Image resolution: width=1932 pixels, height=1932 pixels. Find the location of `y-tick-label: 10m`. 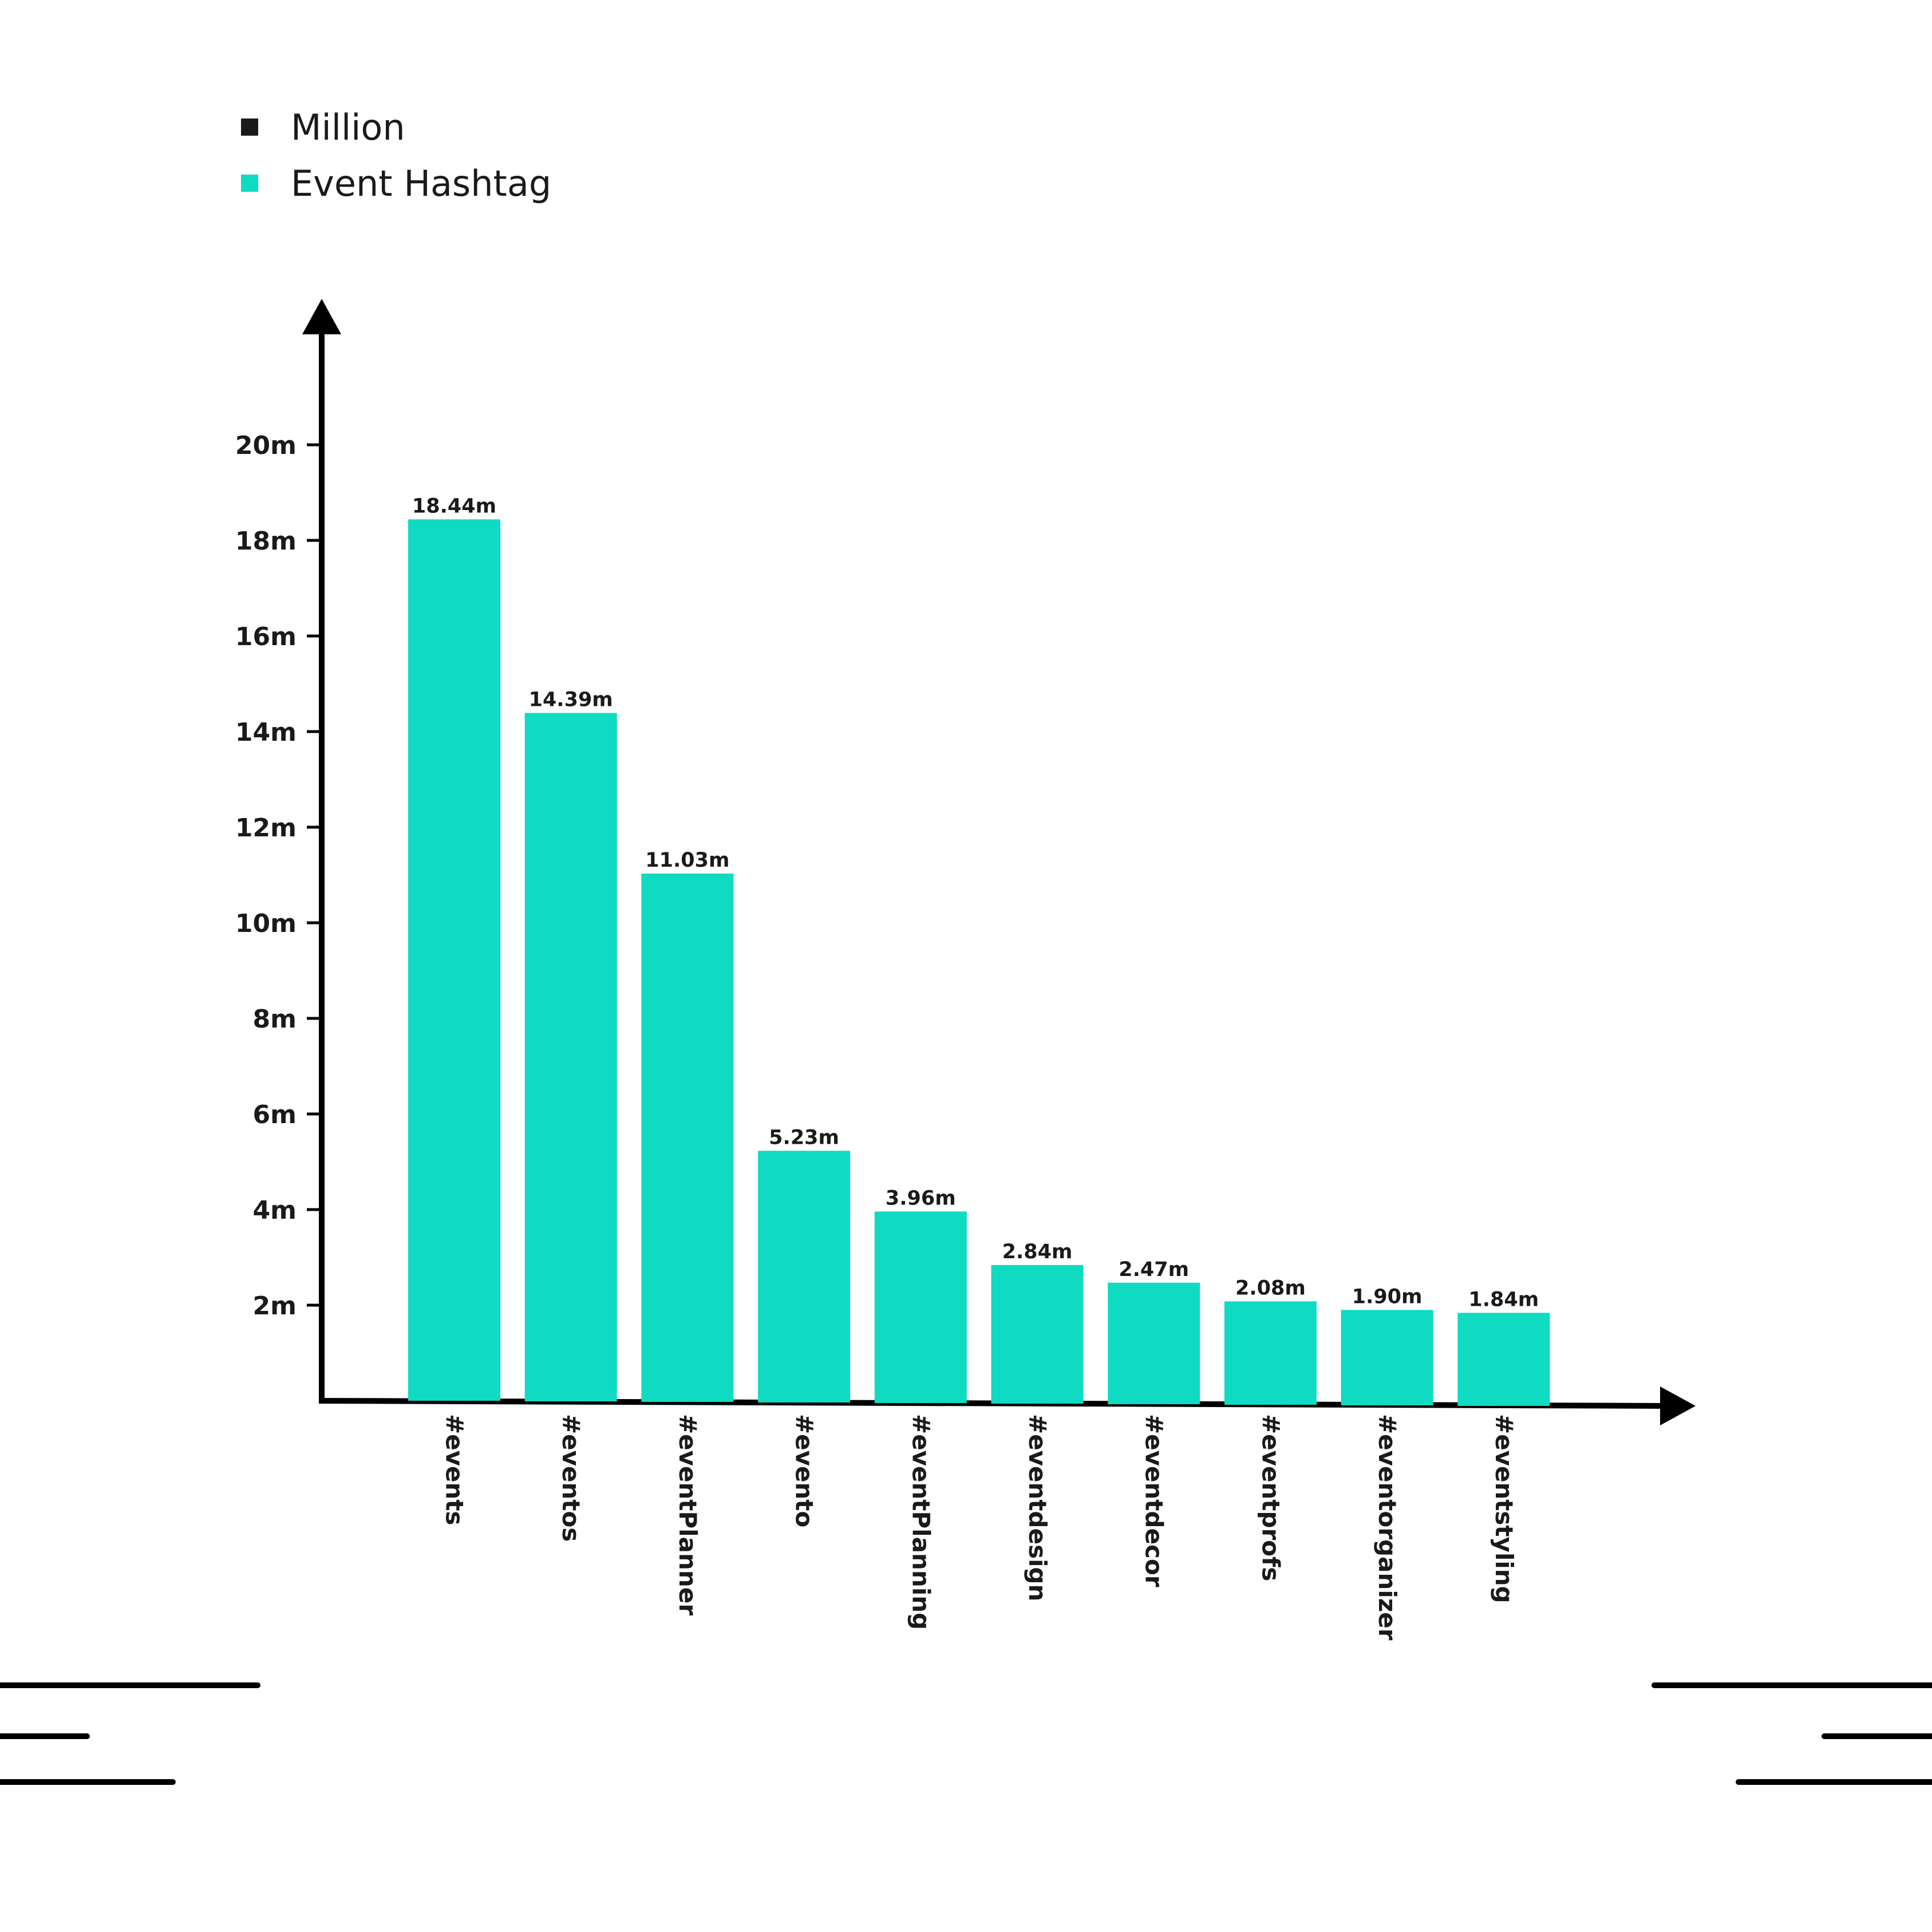

y-tick-label: 10m is located at coordinates (266, 923).